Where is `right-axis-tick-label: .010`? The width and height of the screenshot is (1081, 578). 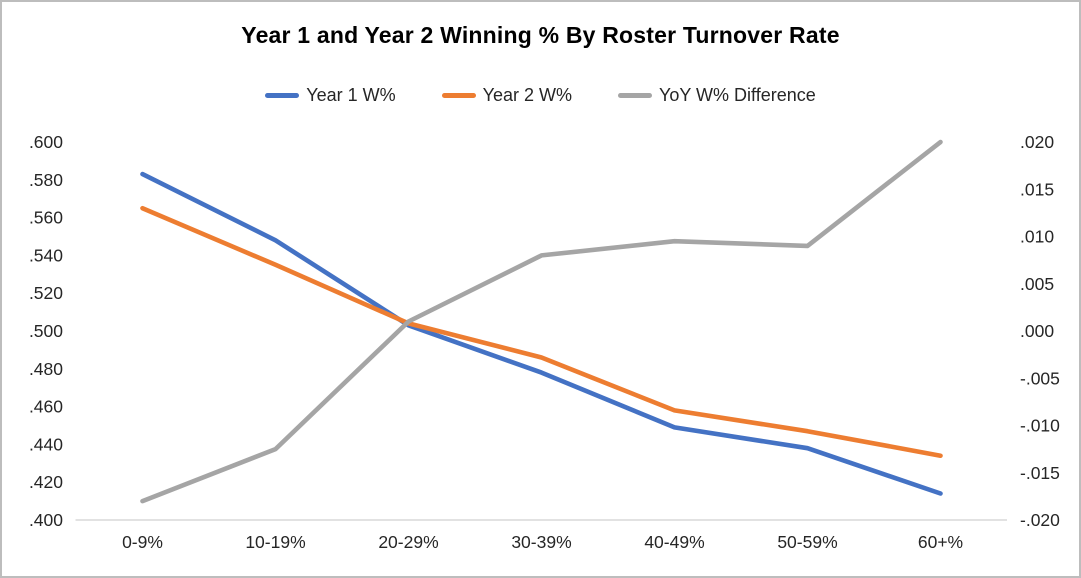 right-axis-tick-label: .010 is located at coordinates (1037, 237).